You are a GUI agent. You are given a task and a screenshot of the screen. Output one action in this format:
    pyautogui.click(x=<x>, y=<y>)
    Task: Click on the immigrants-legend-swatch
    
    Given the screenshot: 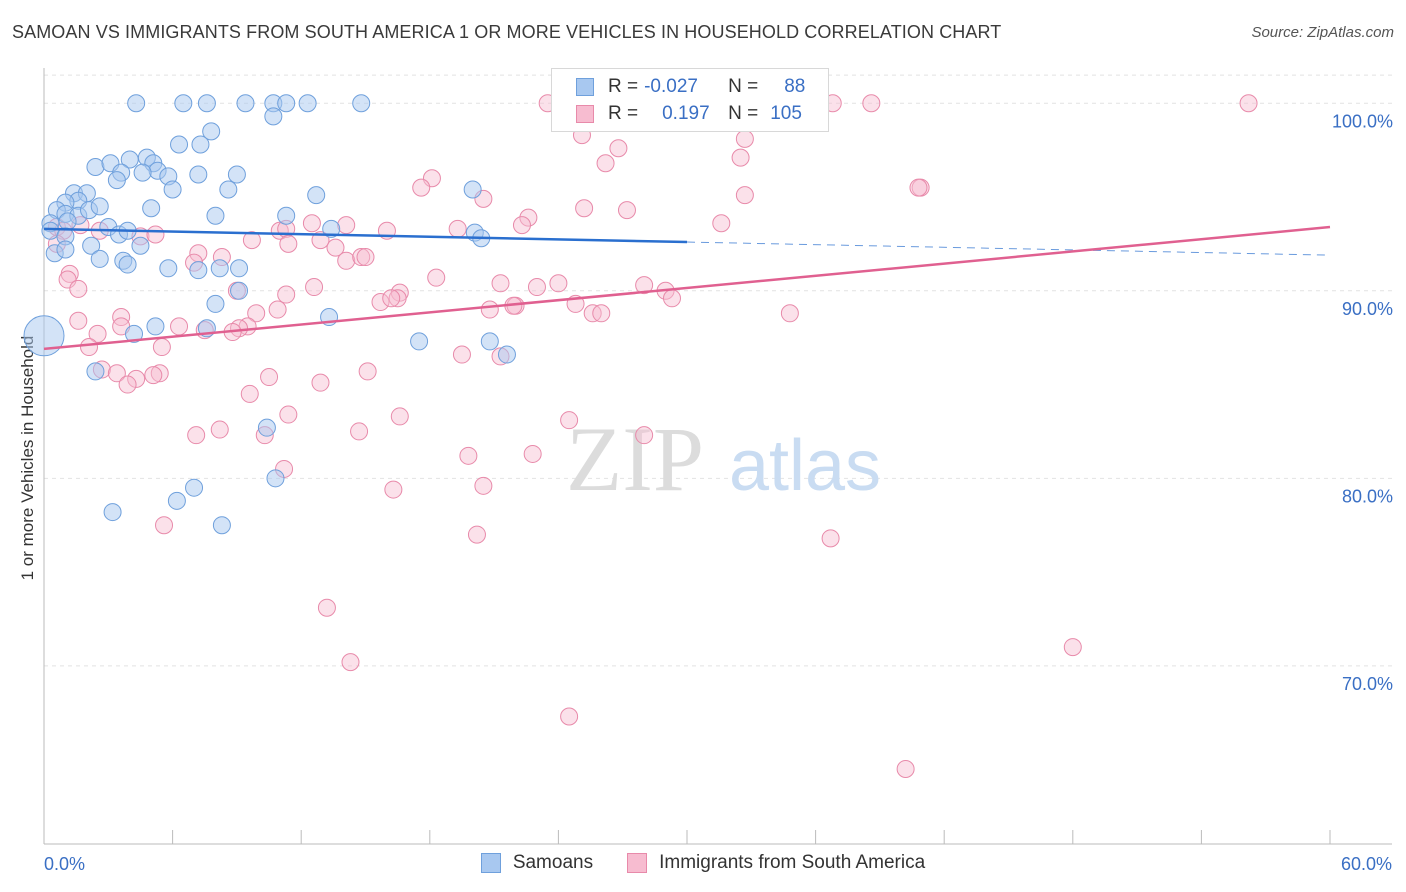 What is the action you would take?
    pyautogui.click(x=637, y=863)
    